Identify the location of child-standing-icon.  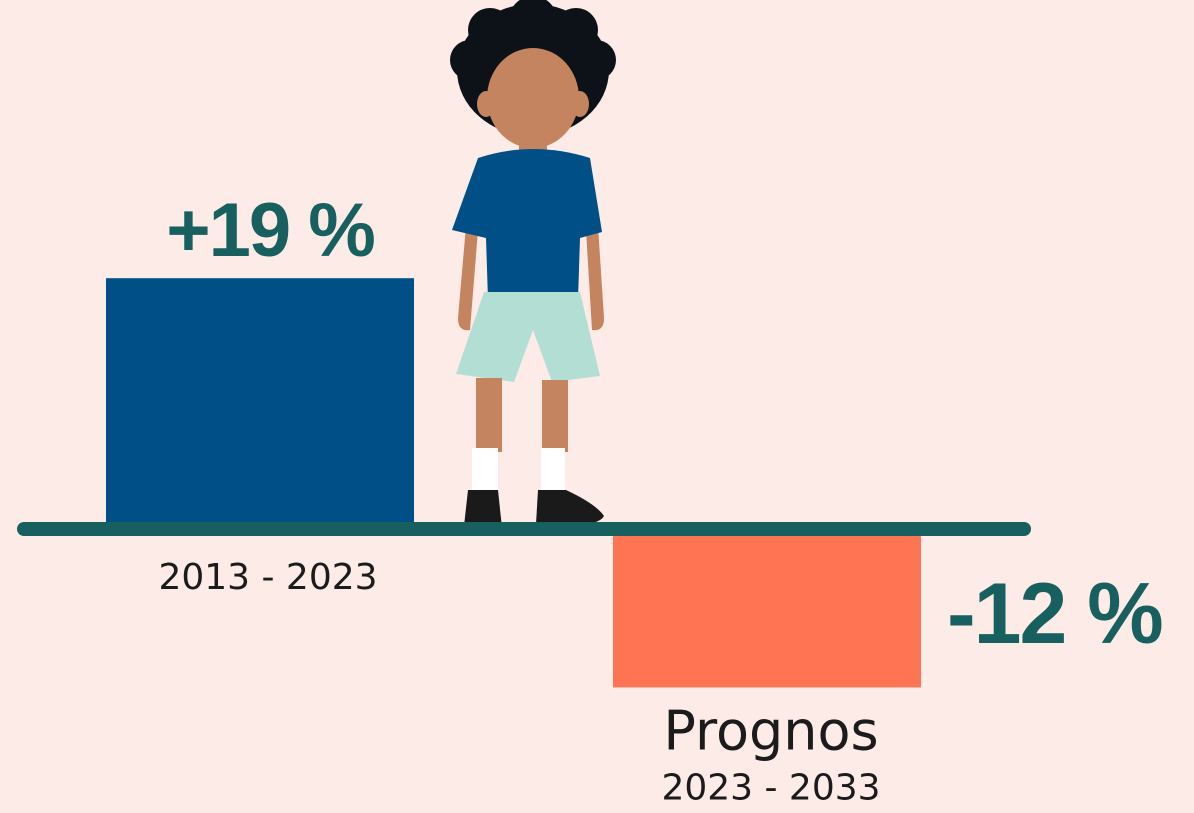
(533, 265).